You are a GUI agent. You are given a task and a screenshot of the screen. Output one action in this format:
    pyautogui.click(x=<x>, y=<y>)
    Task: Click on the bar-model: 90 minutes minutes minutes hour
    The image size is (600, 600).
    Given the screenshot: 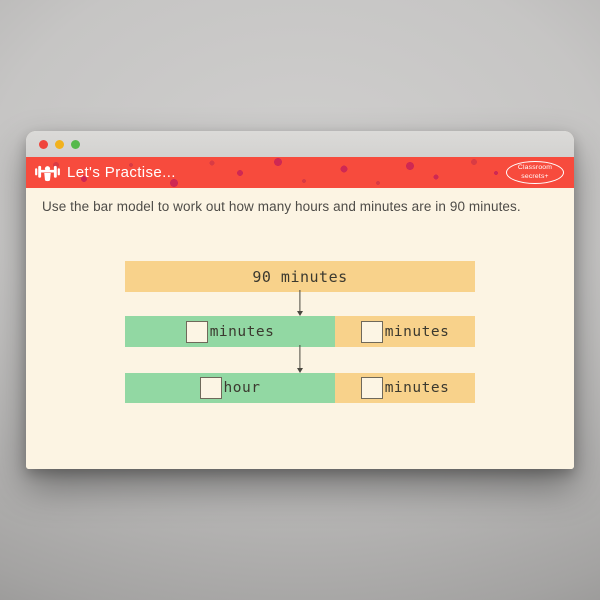 What is the action you would take?
    pyautogui.click(x=300, y=332)
    